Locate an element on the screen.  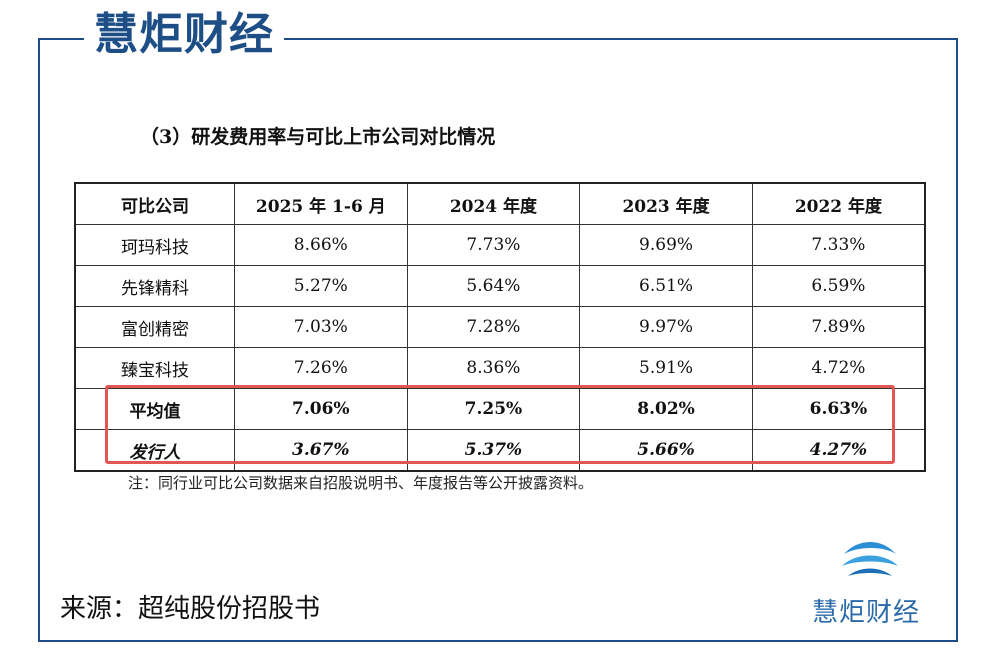
table-cell: 7.03% is located at coordinates (321, 327).